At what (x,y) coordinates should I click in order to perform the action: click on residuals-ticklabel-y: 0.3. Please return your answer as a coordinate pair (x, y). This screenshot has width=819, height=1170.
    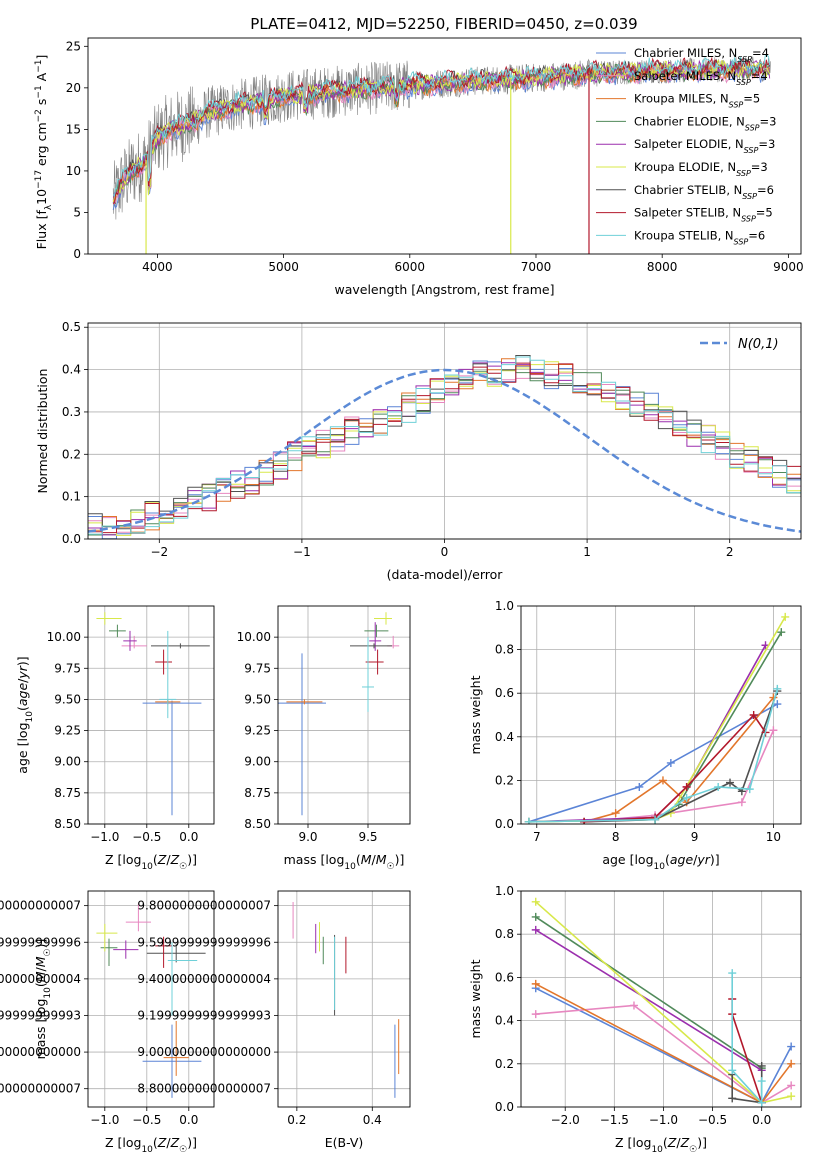
    Looking at the image, I should click on (71, 412).